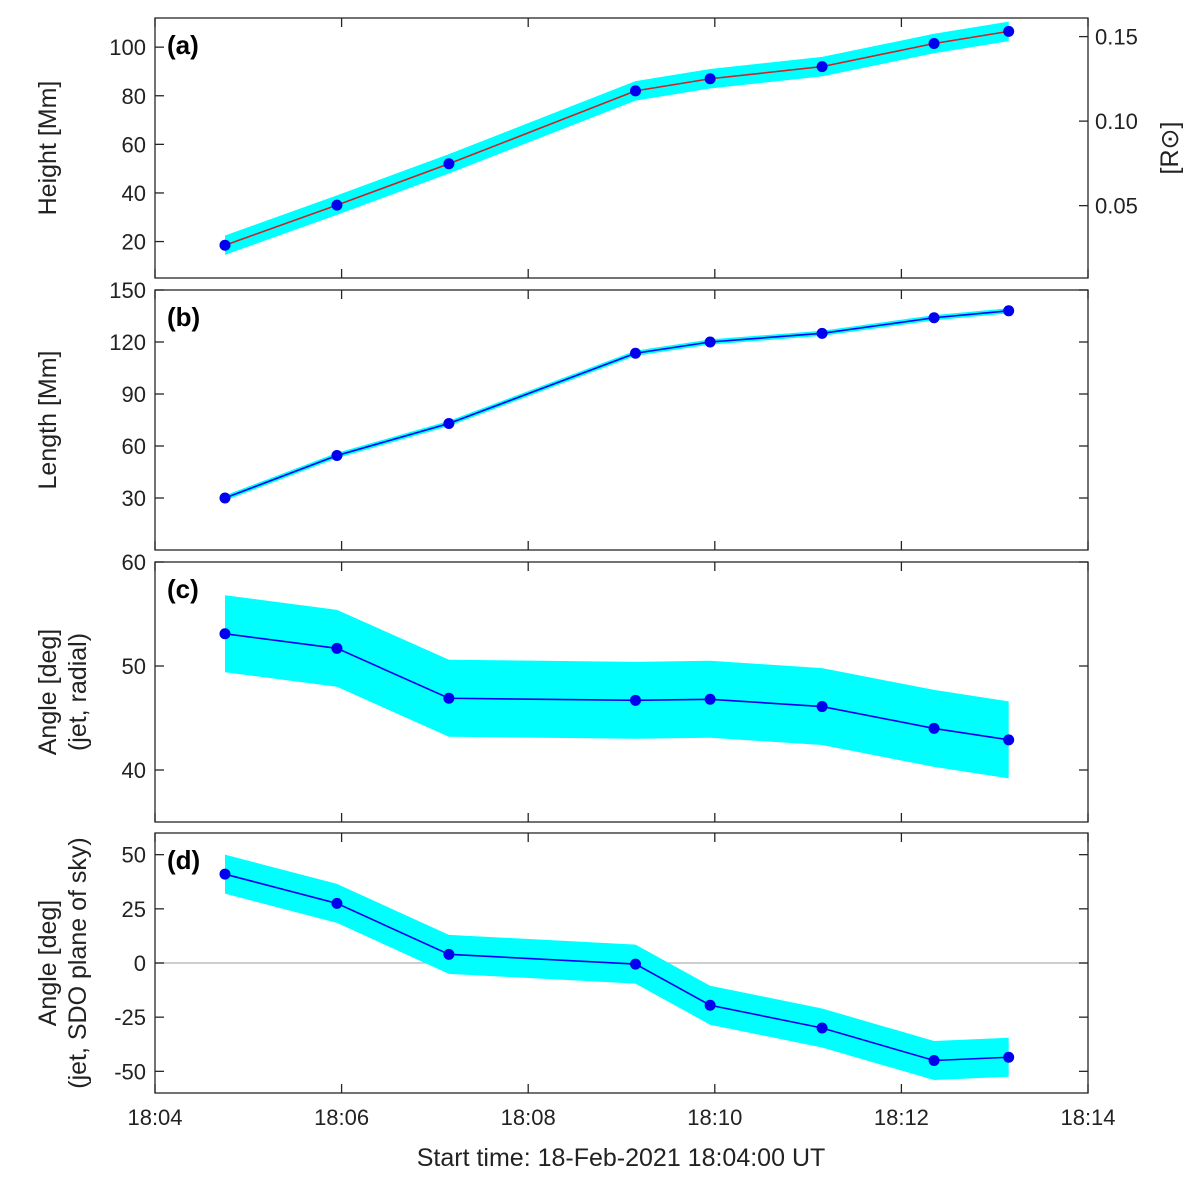 The height and width of the screenshot is (1182, 1200). Describe the element at coordinates (183, 45) in the screenshot. I see `panel-label: (a)` at that location.